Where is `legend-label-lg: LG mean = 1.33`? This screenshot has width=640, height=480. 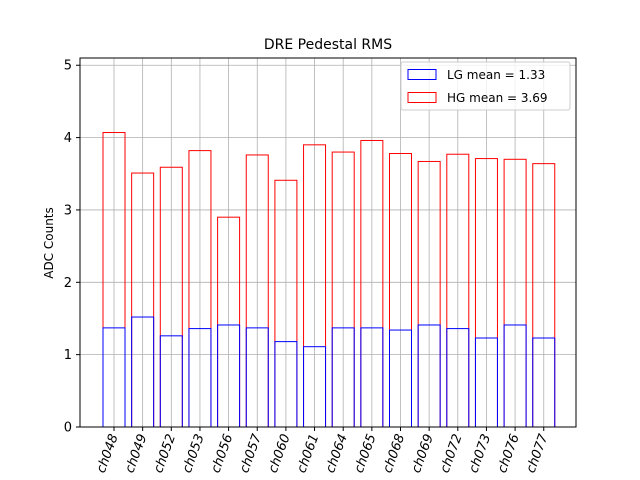 legend-label-lg: LG mean = 1.33 is located at coordinates (496, 75).